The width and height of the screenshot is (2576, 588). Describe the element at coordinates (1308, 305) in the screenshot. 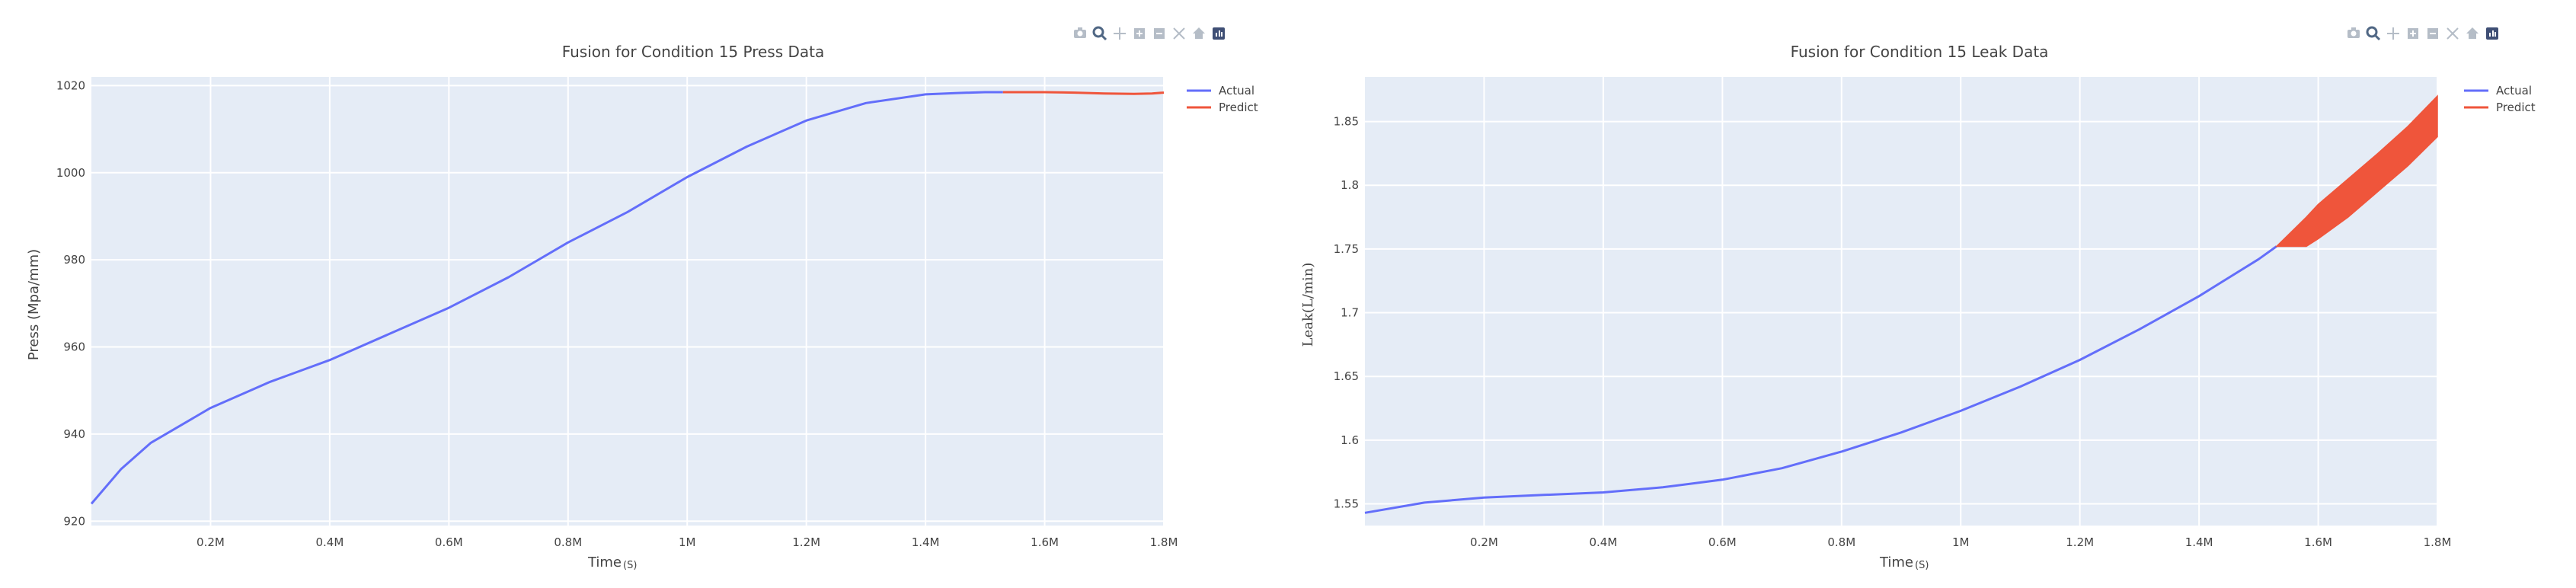

I see `y-axis-label: Leak(L/min)` at that location.